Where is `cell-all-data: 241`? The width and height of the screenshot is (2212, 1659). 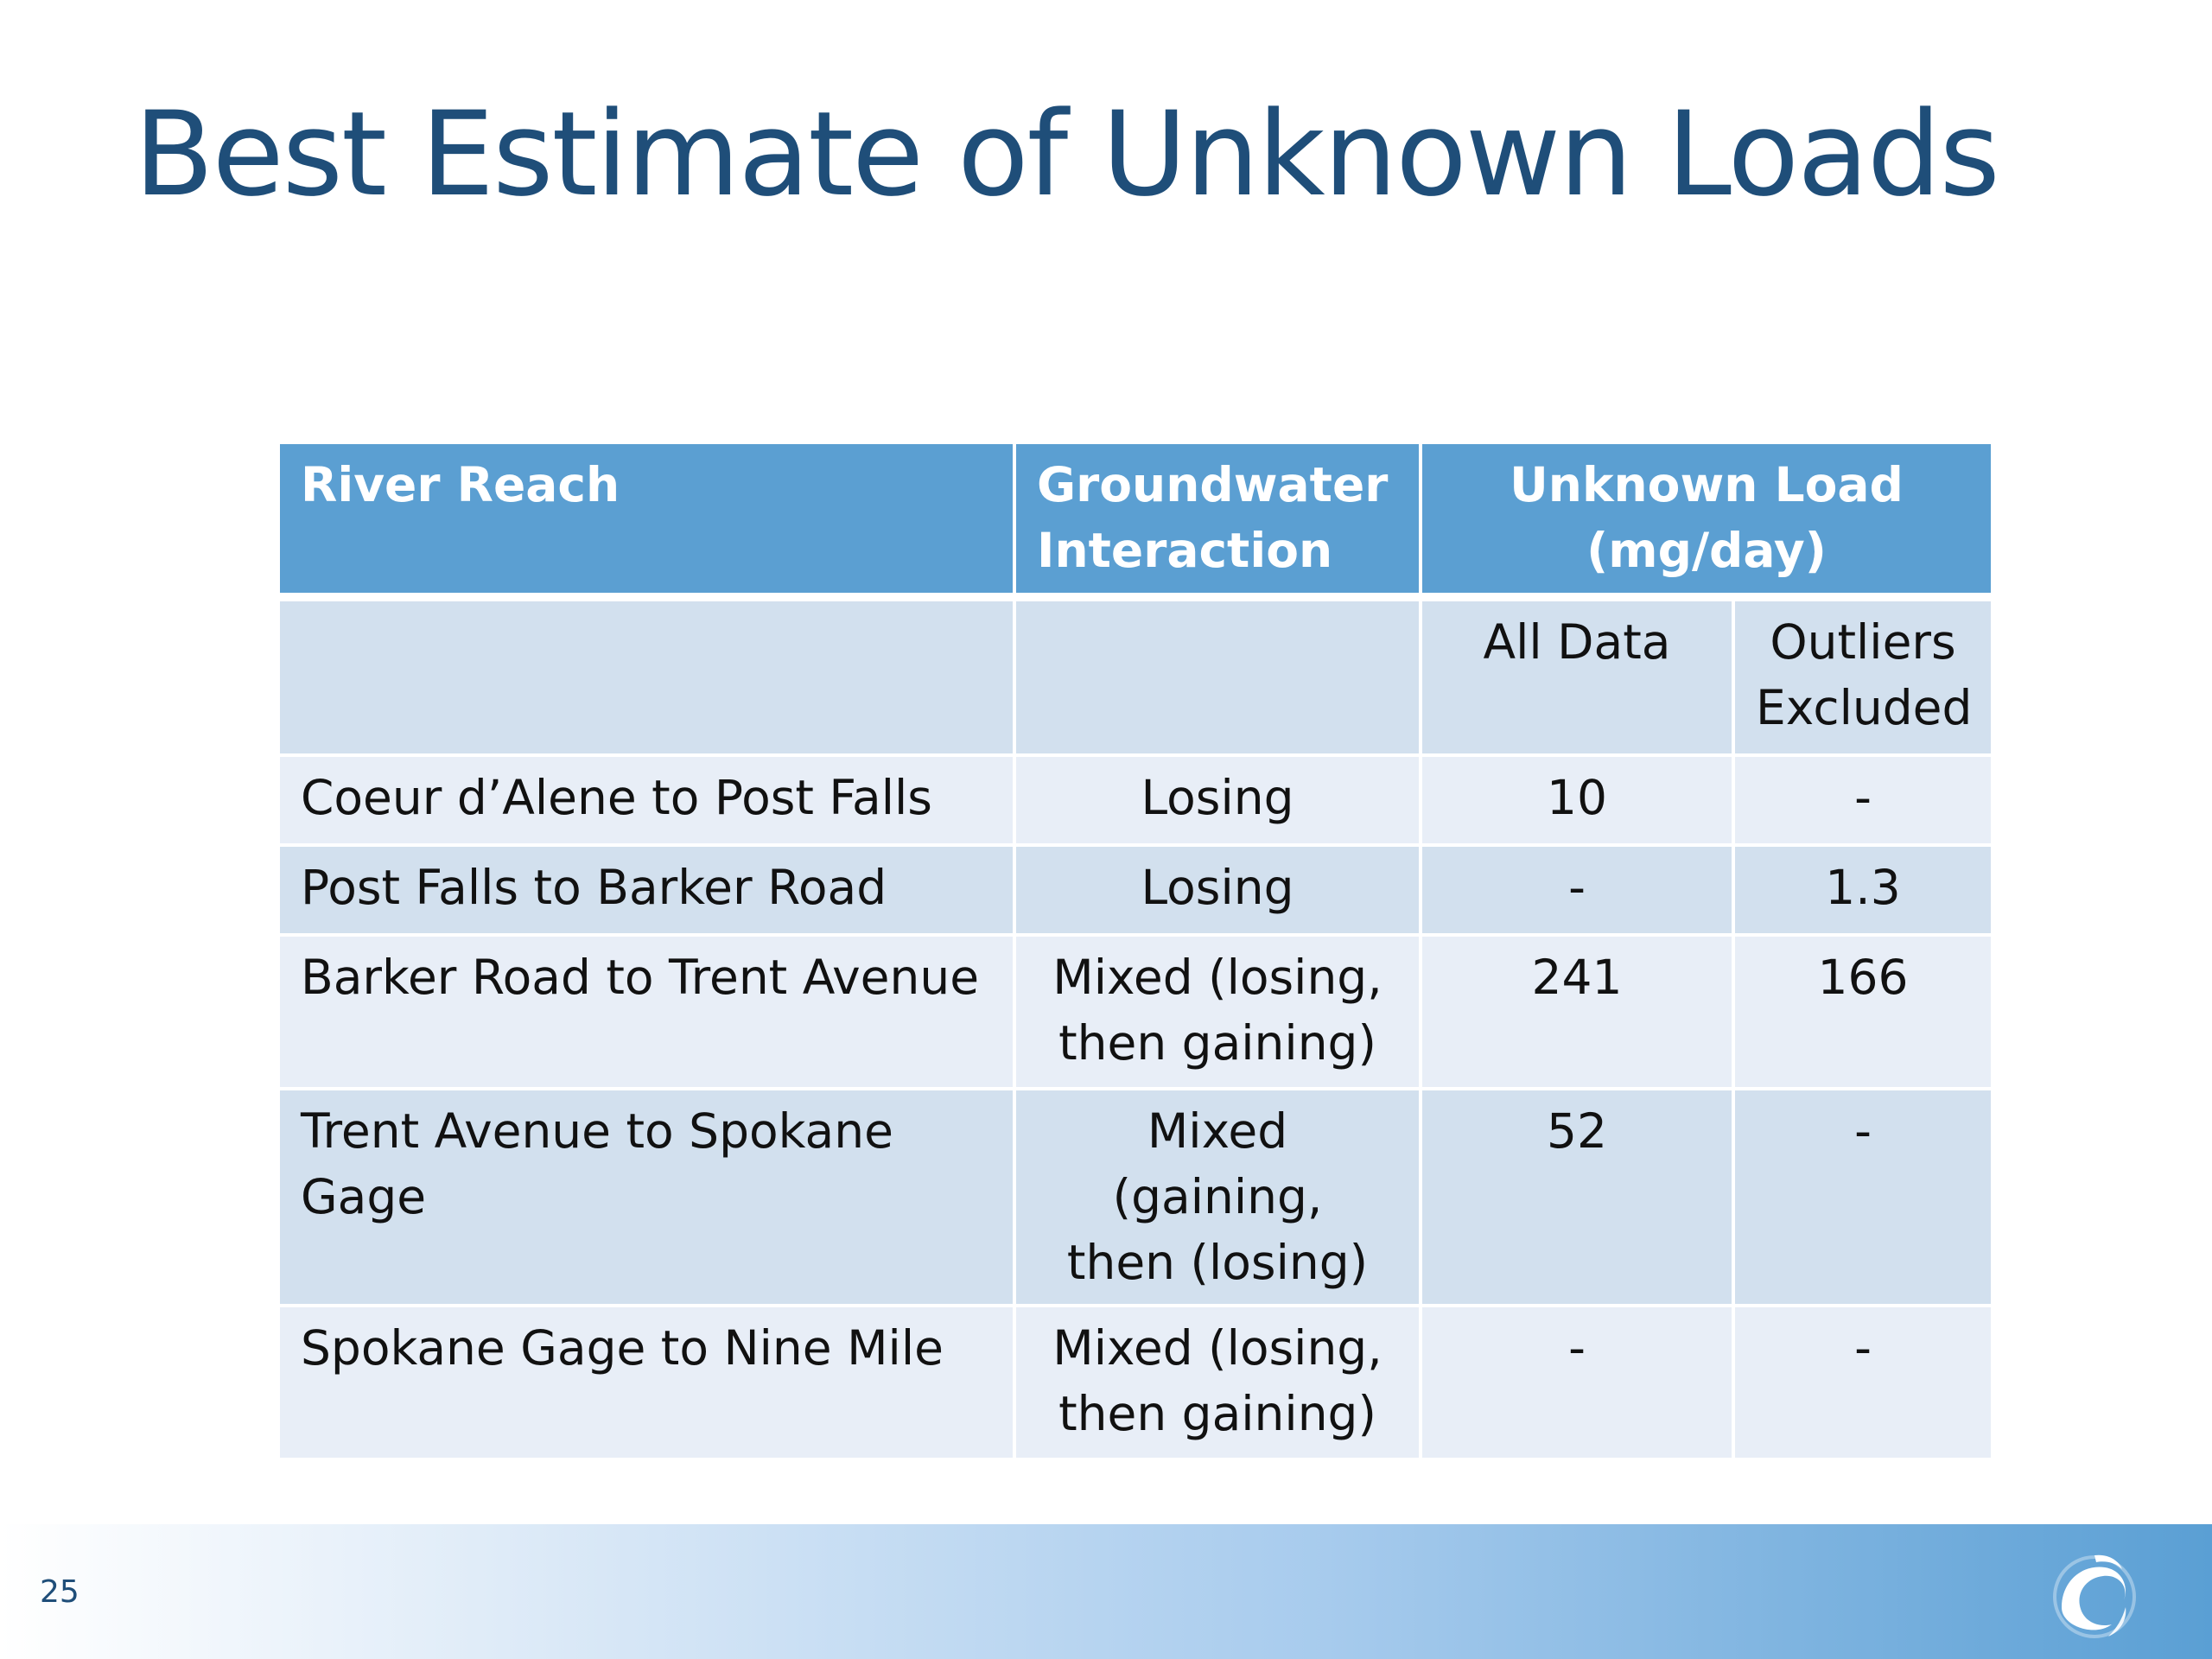 cell-all-data: 241 is located at coordinates (1577, 1011).